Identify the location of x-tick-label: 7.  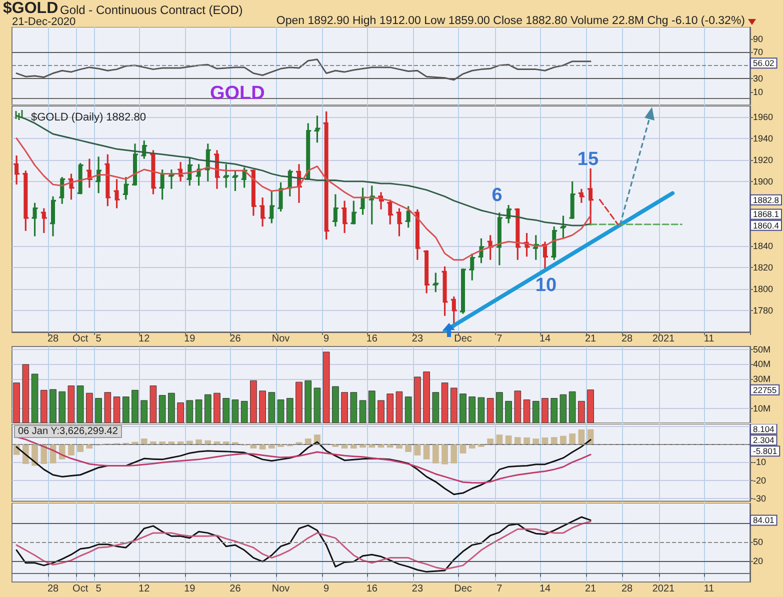
(499, 339).